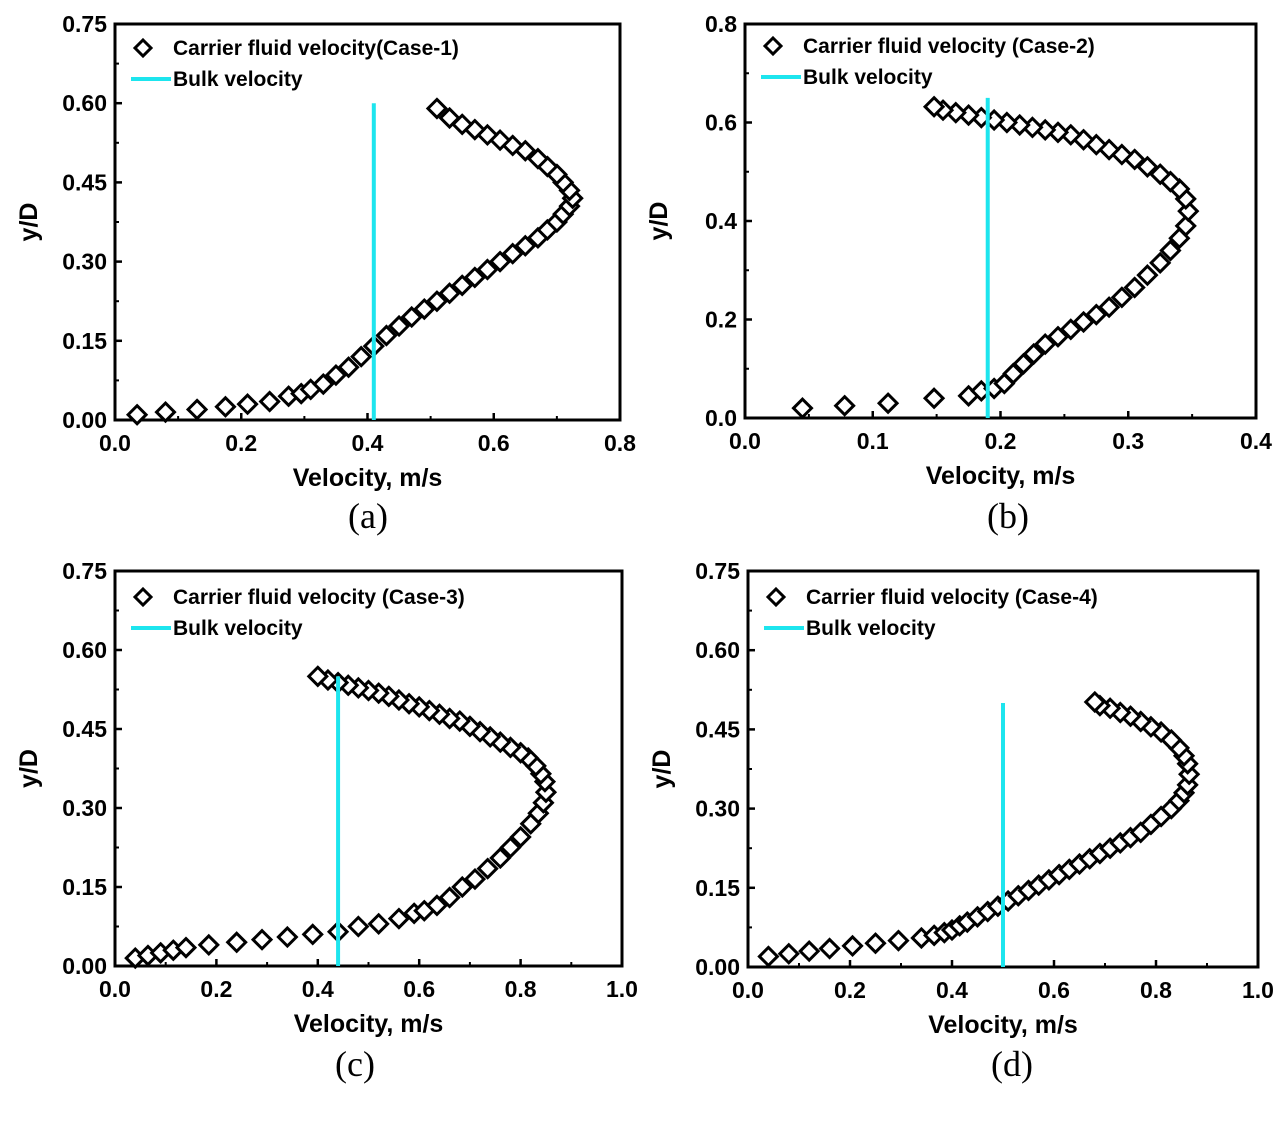  Describe the element at coordinates (84, 808) in the screenshot. I see `y-tick-label: 0.30` at that location.